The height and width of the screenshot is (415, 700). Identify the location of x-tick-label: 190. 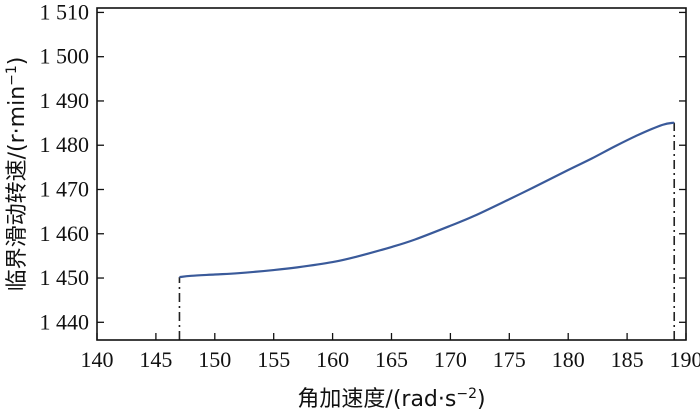
(685, 359).